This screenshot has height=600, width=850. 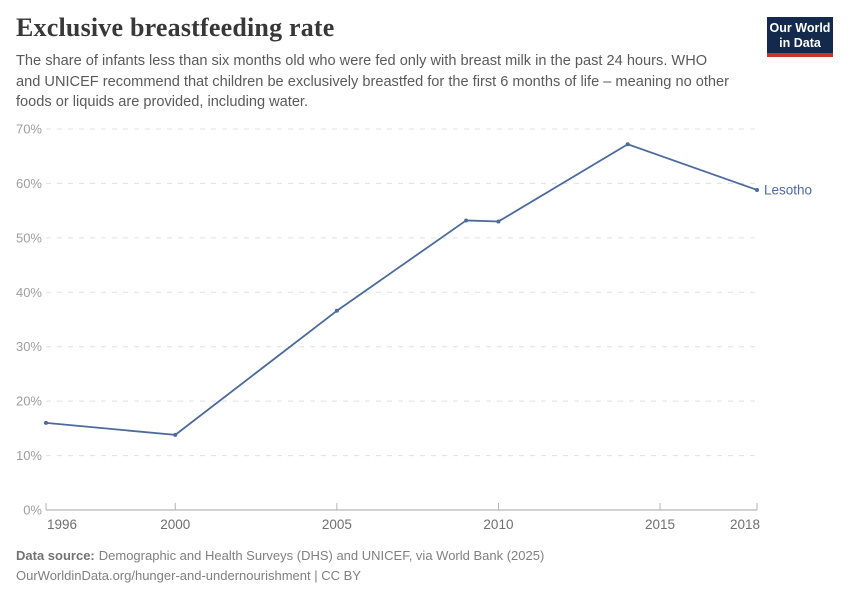 What do you see at coordinates (32, 510) in the screenshot?
I see `y-tick-label-0: 0%` at bounding box center [32, 510].